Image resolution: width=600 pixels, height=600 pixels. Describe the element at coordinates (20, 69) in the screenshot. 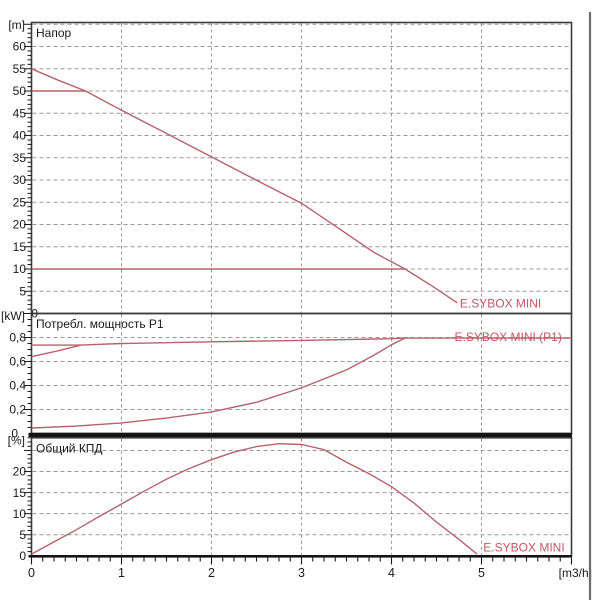

I see `y-tick-label: 55` at that location.